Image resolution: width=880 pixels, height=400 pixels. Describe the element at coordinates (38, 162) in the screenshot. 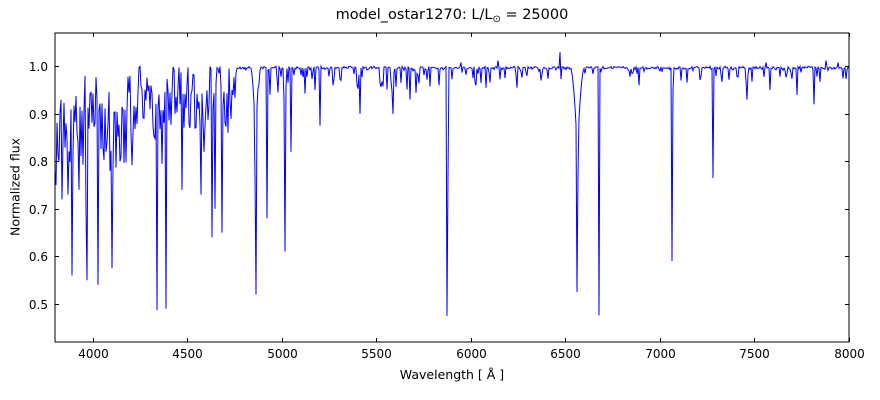

I see `y-tick-label: 0.8` at that location.